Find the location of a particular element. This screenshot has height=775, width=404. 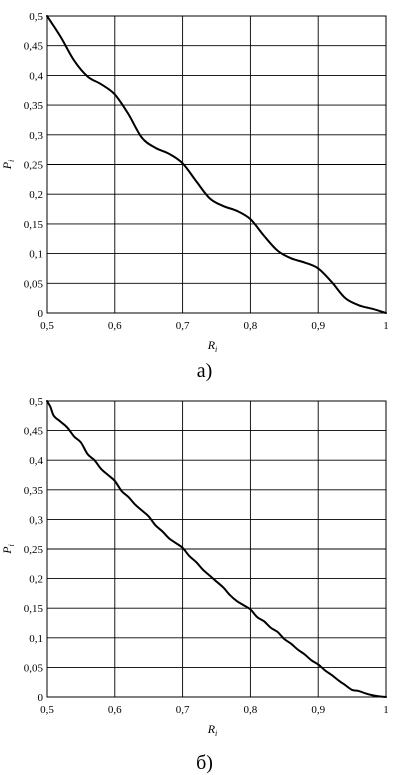

panel-label: б) is located at coordinates (204, 763).